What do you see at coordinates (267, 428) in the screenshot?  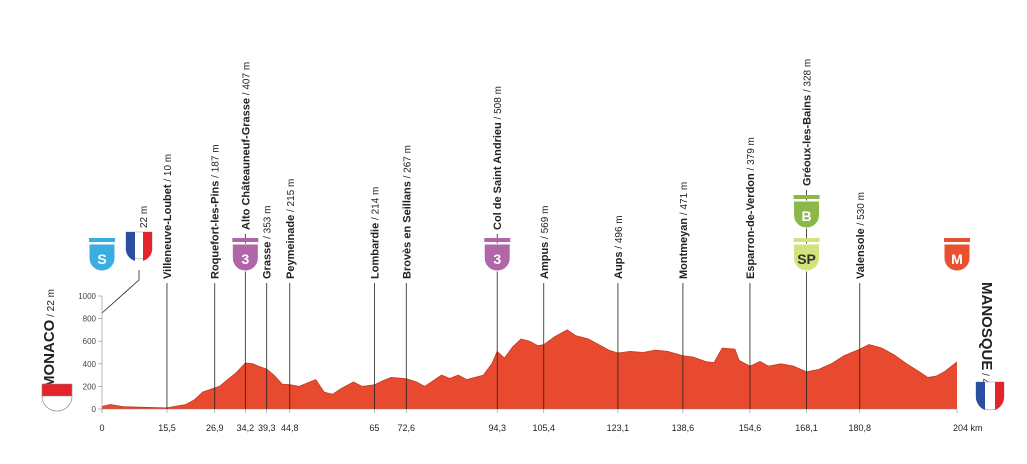 I see `x-tick-label: 39,3` at bounding box center [267, 428].